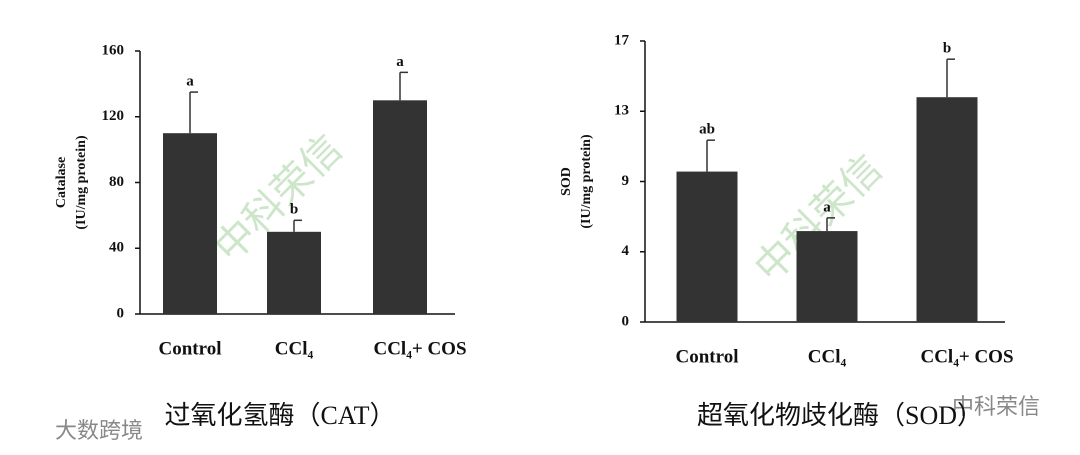 The width and height of the screenshot is (1080, 455). Describe the element at coordinates (61, 182) in the screenshot. I see `y-axis-label: Catalase` at that location.